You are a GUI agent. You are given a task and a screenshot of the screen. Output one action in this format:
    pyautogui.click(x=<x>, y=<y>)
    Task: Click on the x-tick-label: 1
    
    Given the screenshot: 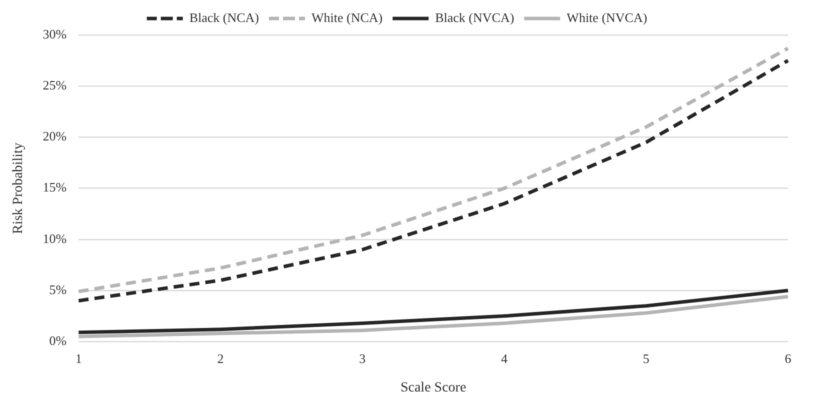 What is the action you would take?
    pyautogui.click(x=78, y=358)
    